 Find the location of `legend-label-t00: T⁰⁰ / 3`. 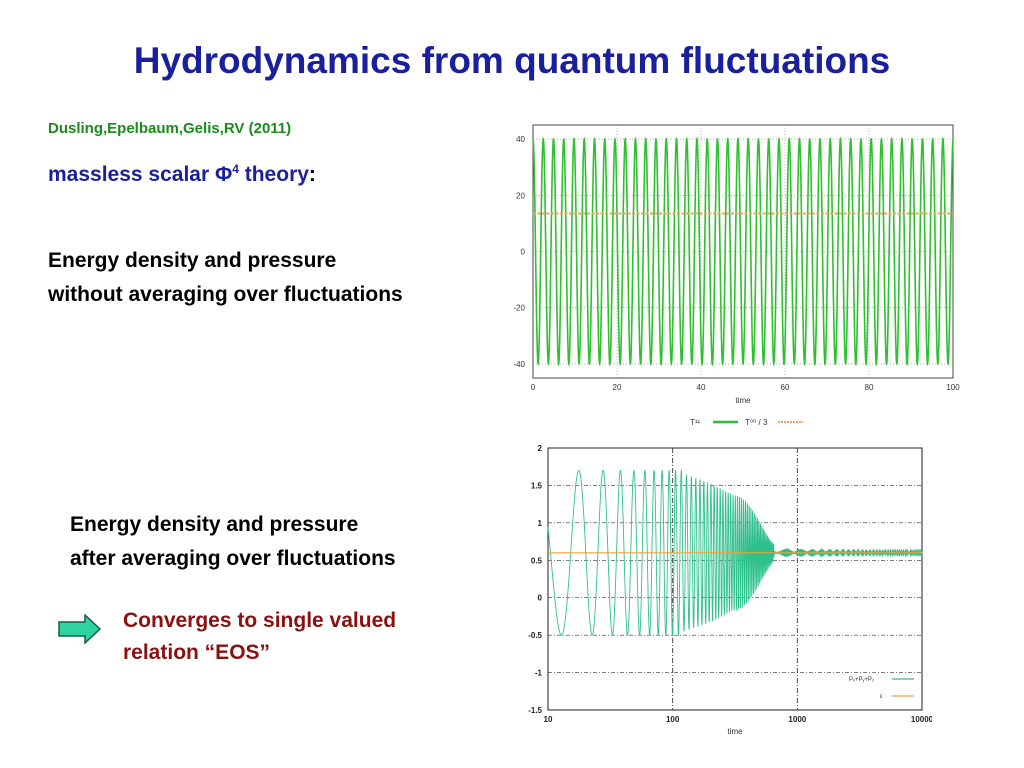

legend-label-t00: T⁰⁰ / 3 is located at coordinates (756, 422).